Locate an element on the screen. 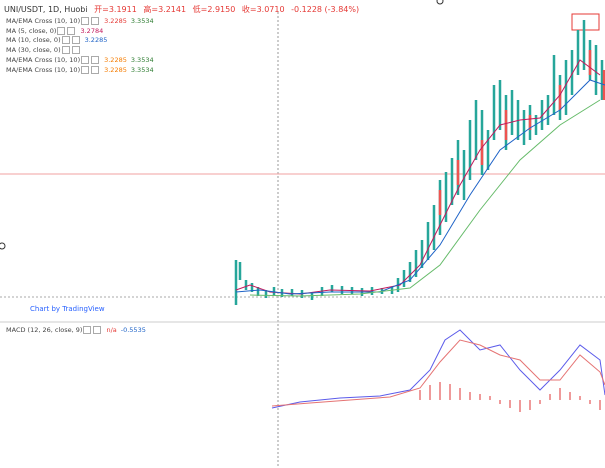 The image size is (605, 468). macd-line is located at coordinates (438, 369).